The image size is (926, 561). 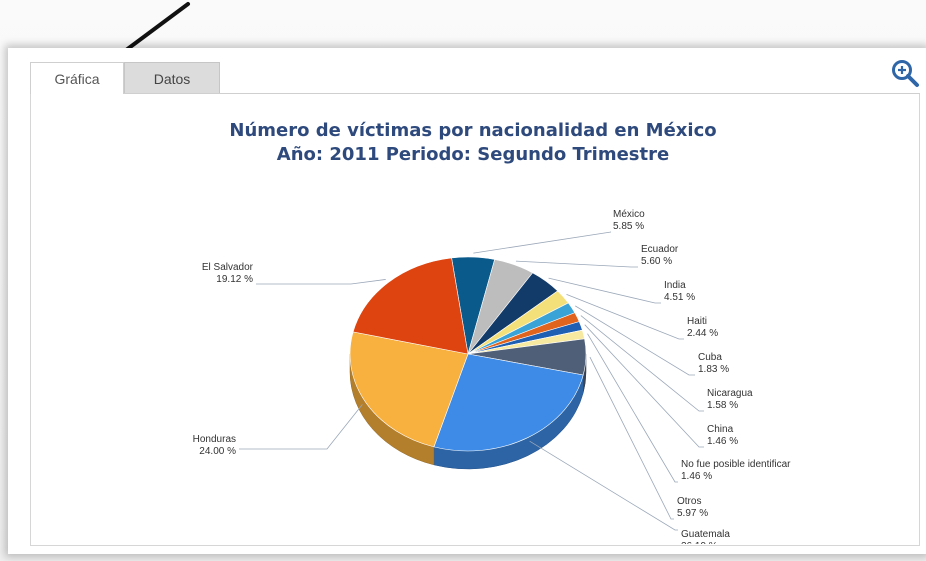 What do you see at coordinates (702, 333) in the screenshot?
I see `slice-label-value-3: 2.44 %` at bounding box center [702, 333].